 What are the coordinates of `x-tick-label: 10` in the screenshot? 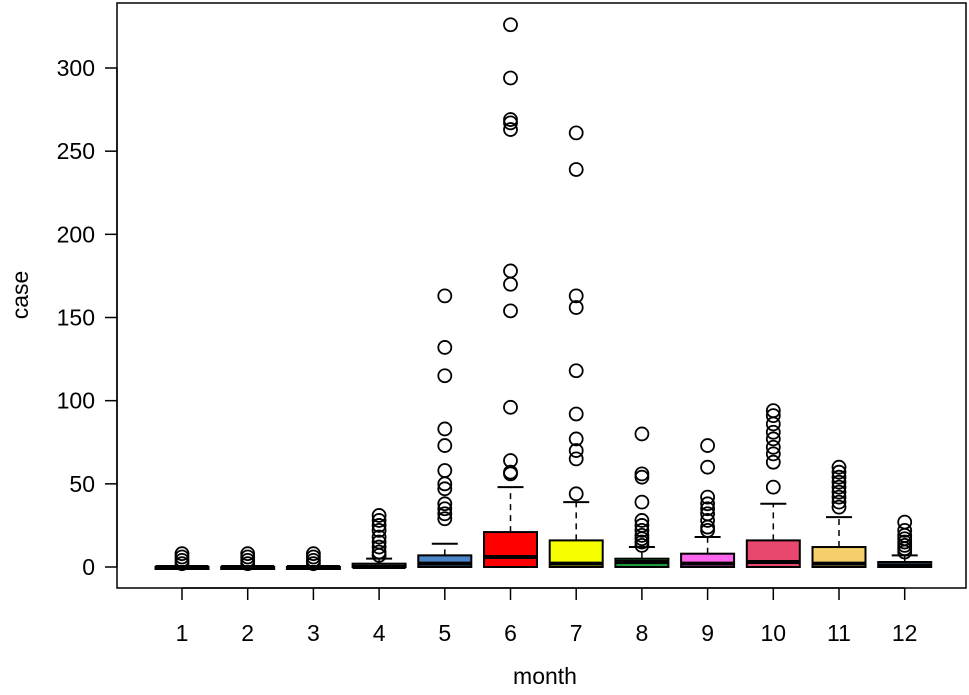 It's located at (774, 633).